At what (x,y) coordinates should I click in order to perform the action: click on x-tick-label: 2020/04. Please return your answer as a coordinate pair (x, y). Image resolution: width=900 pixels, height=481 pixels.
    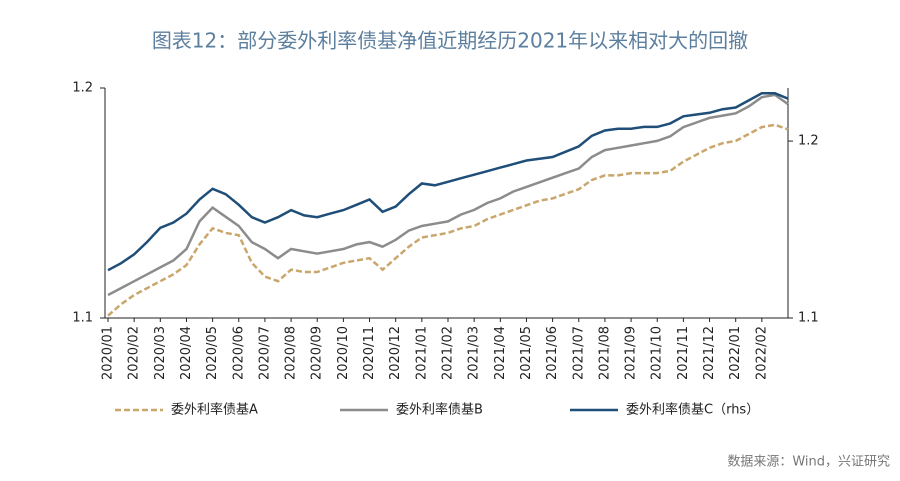
    Looking at the image, I should click on (186, 353).